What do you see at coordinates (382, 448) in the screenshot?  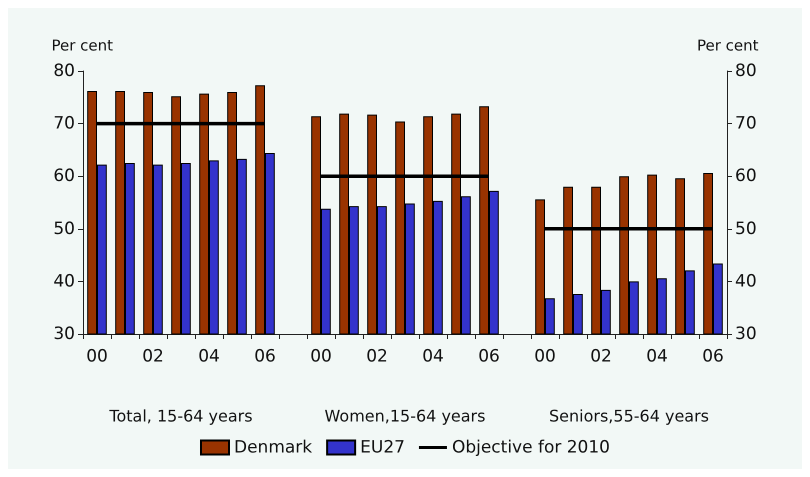 I see `legend-label: EU27` at bounding box center [382, 448].